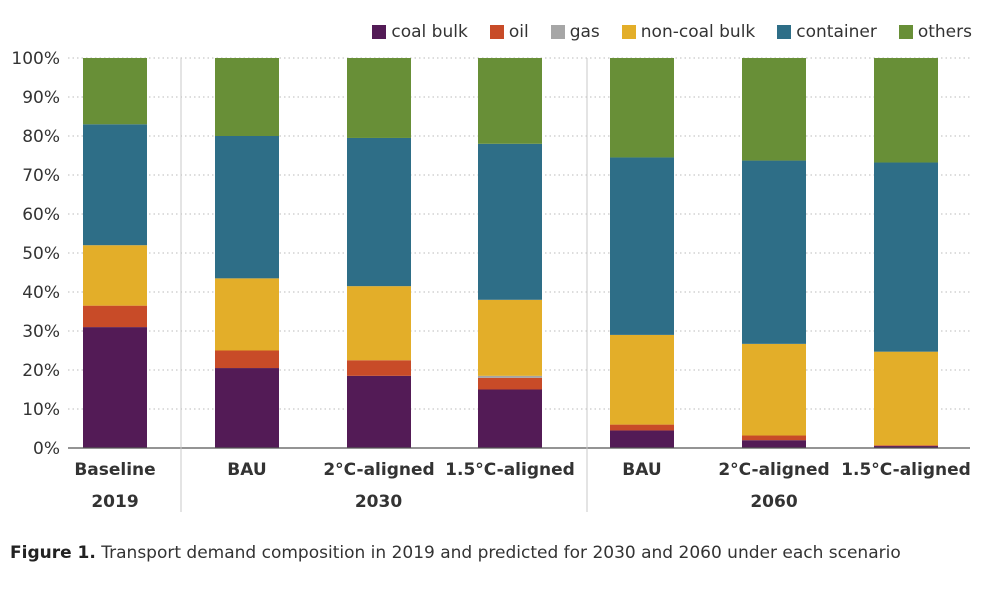  Describe the element at coordinates (41, 410) in the screenshot. I see `y-tick-label: 10%` at that location.